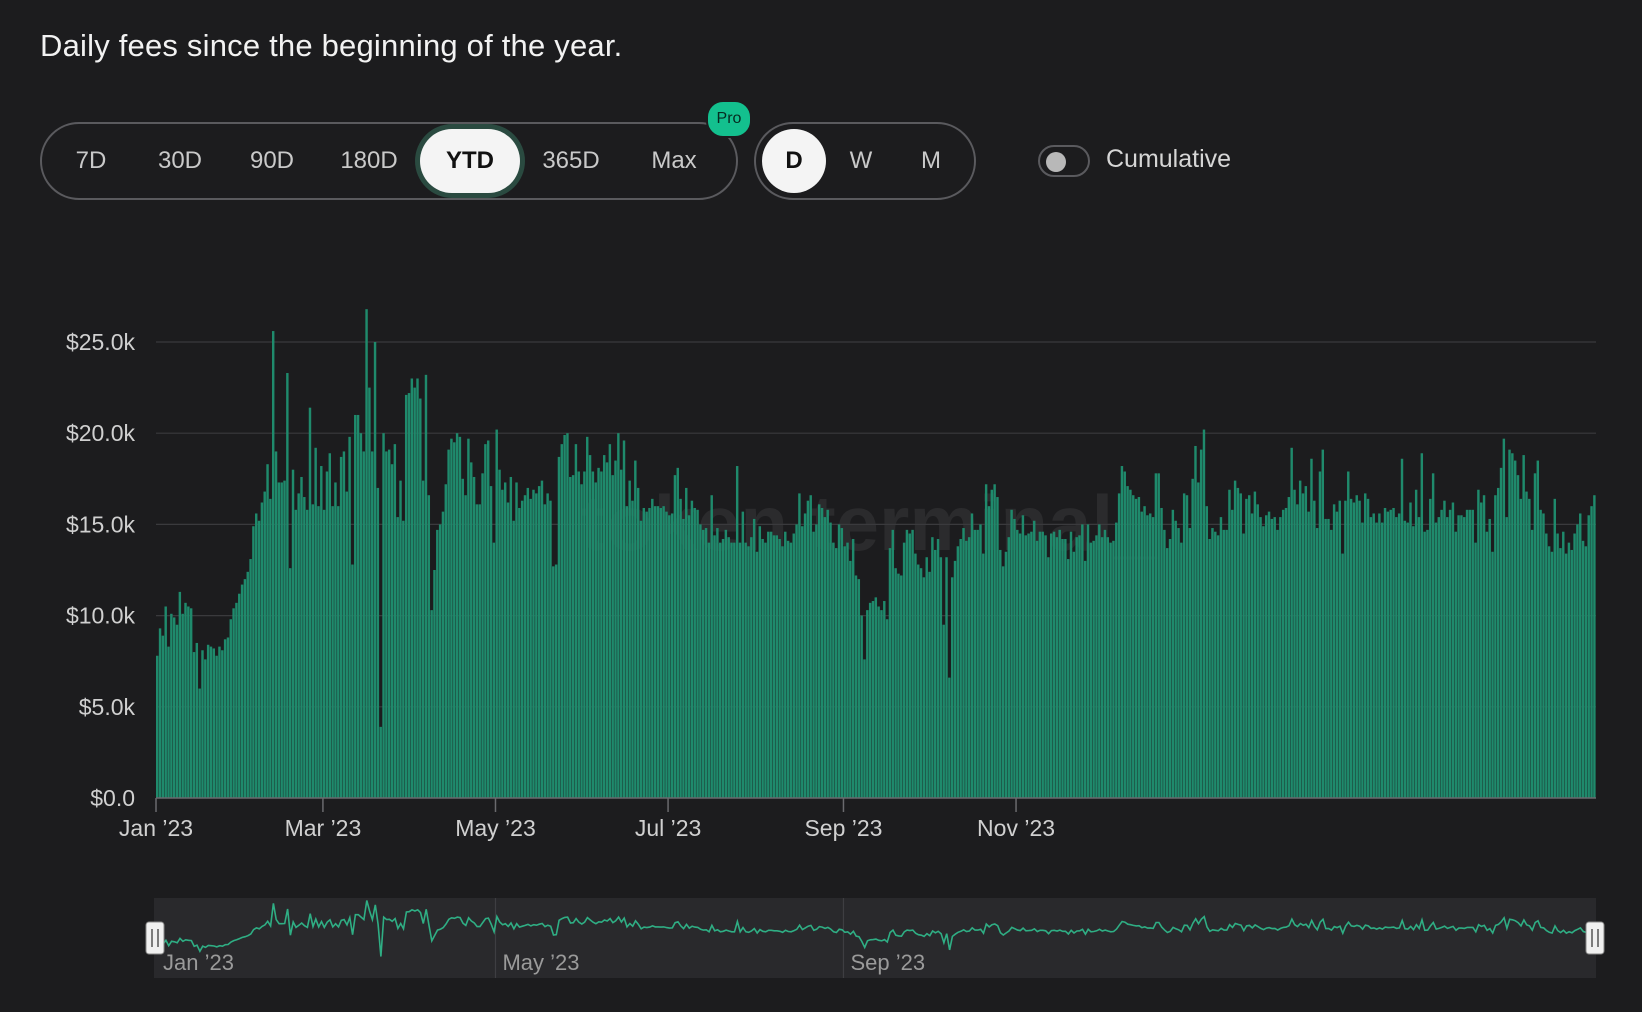 Image resolution: width=1642 pixels, height=1012 pixels. What do you see at coordinates (369, 160) in the screenshot?
I see `range-tab-180d: 180D` at bounding box center [369, 160].